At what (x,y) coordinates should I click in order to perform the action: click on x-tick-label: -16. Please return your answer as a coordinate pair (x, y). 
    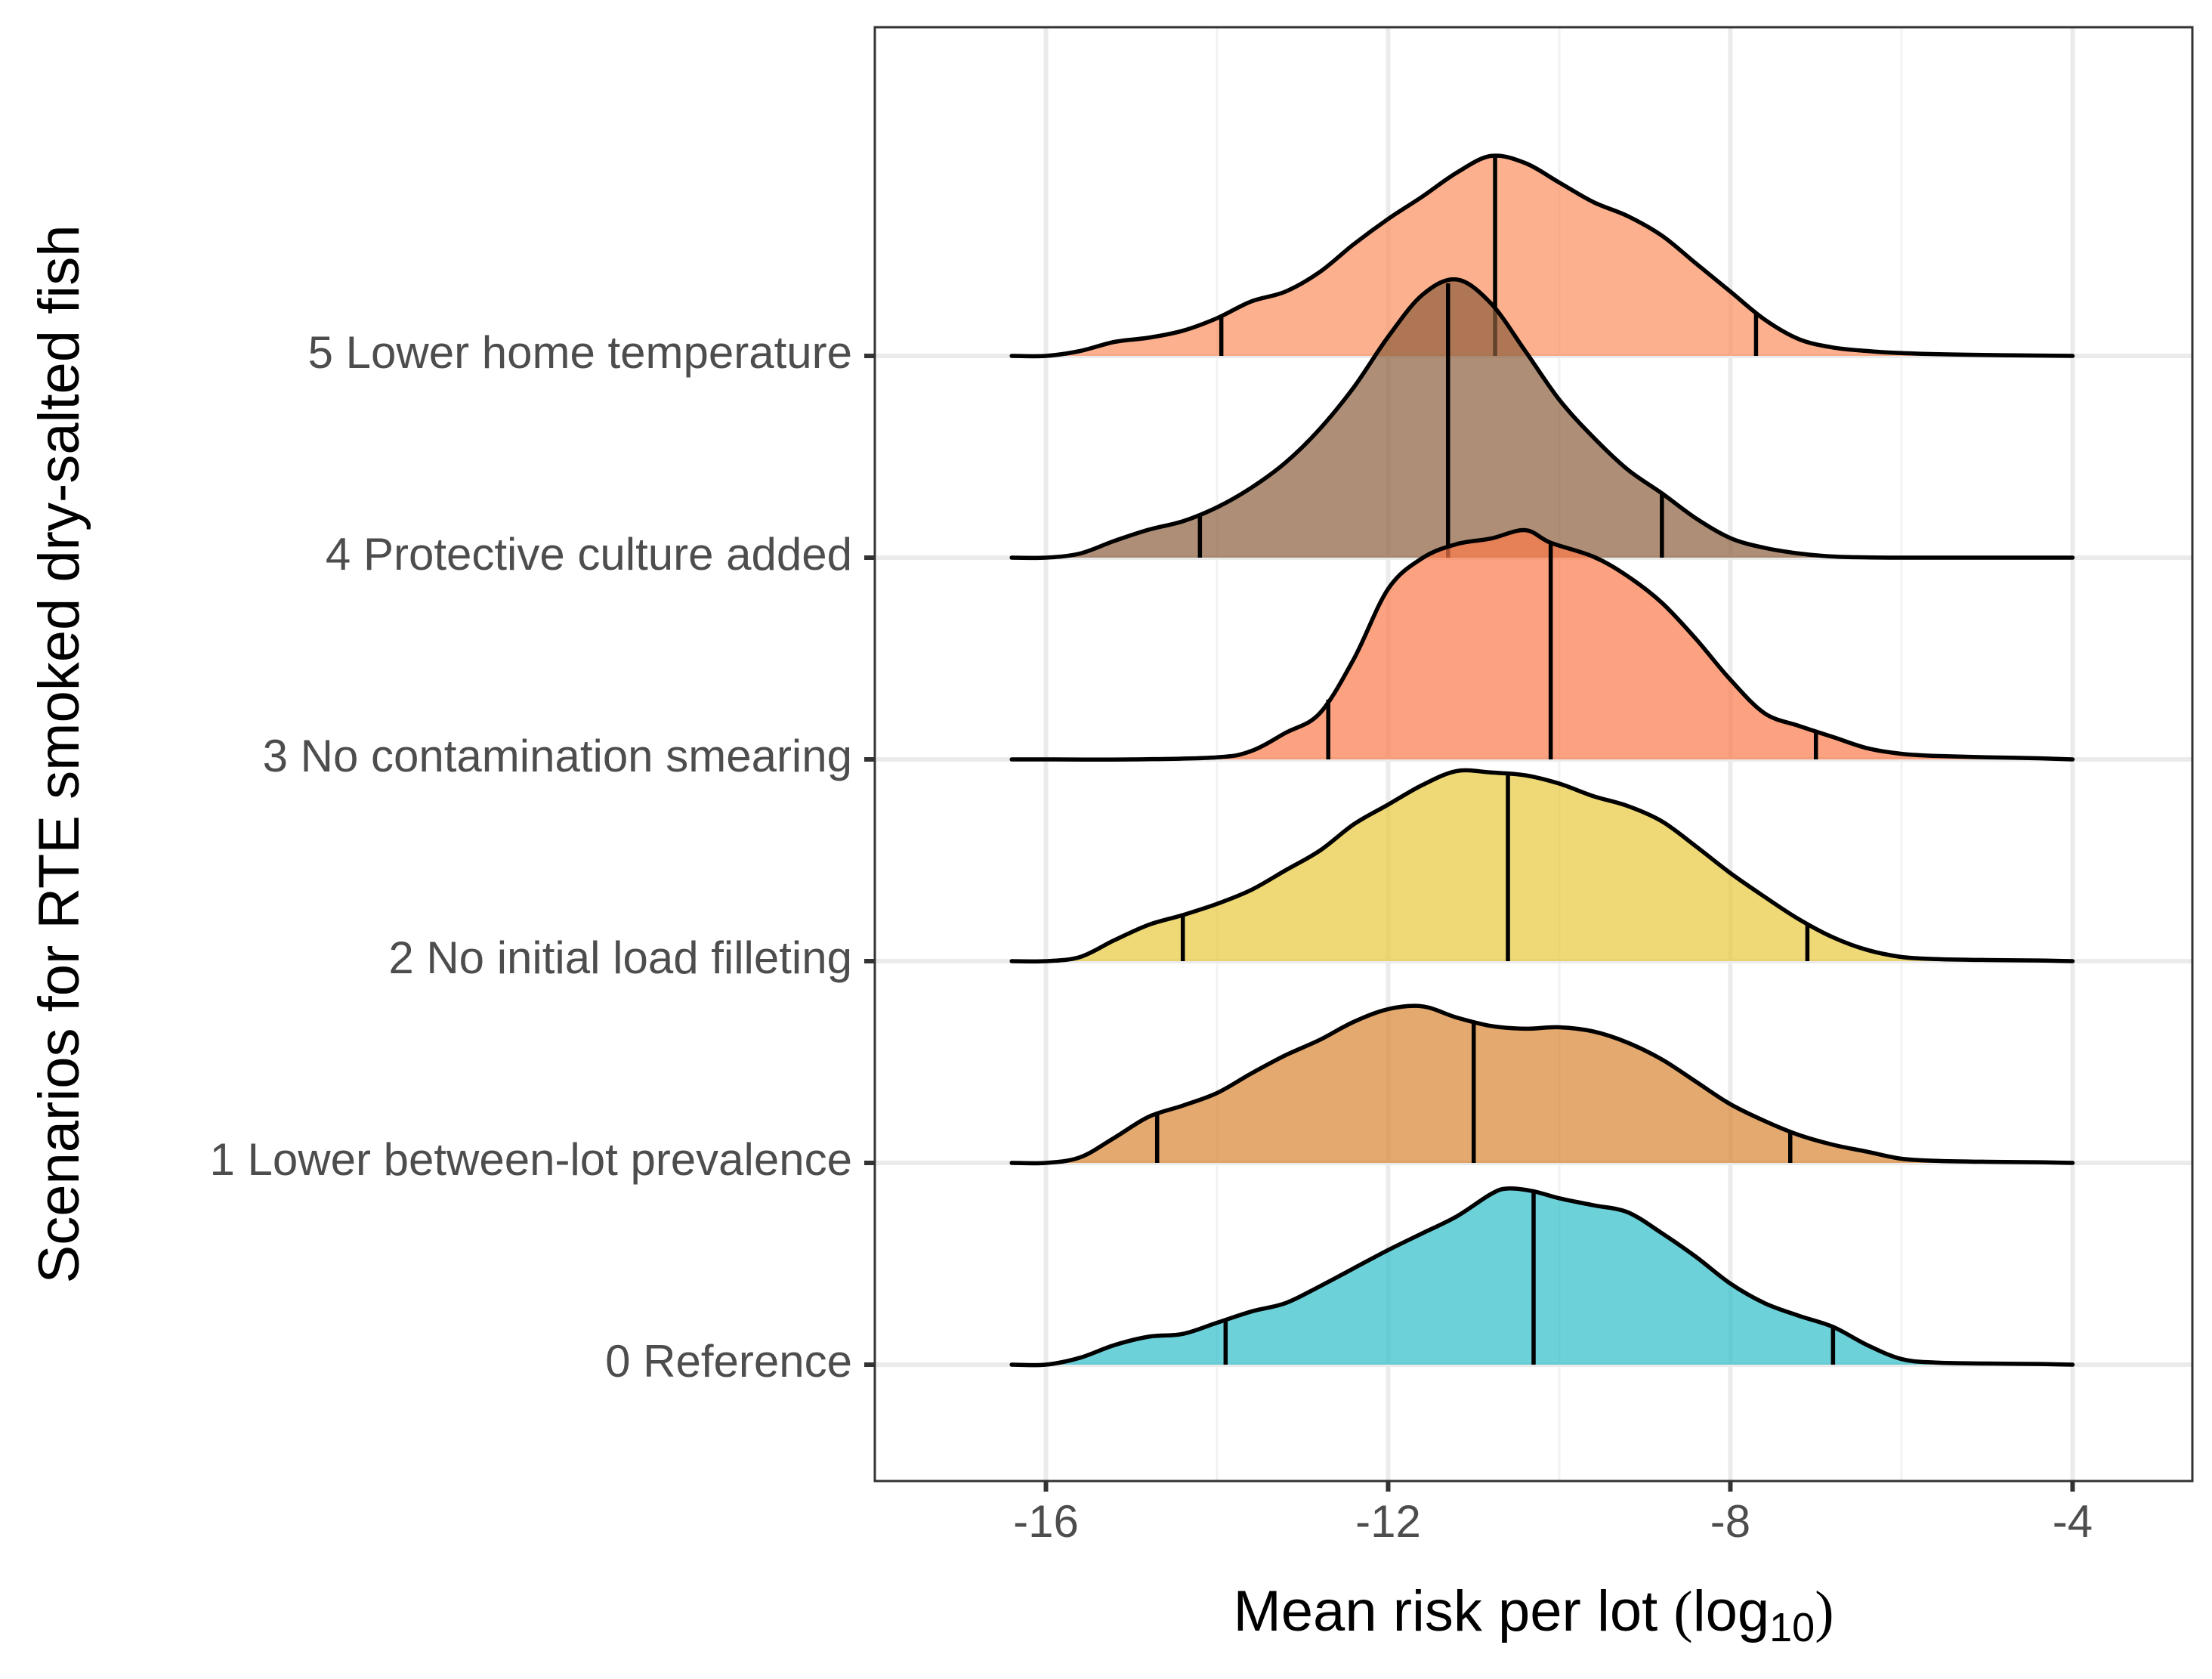
    Looking at the image, I should click on (1046, 1522).